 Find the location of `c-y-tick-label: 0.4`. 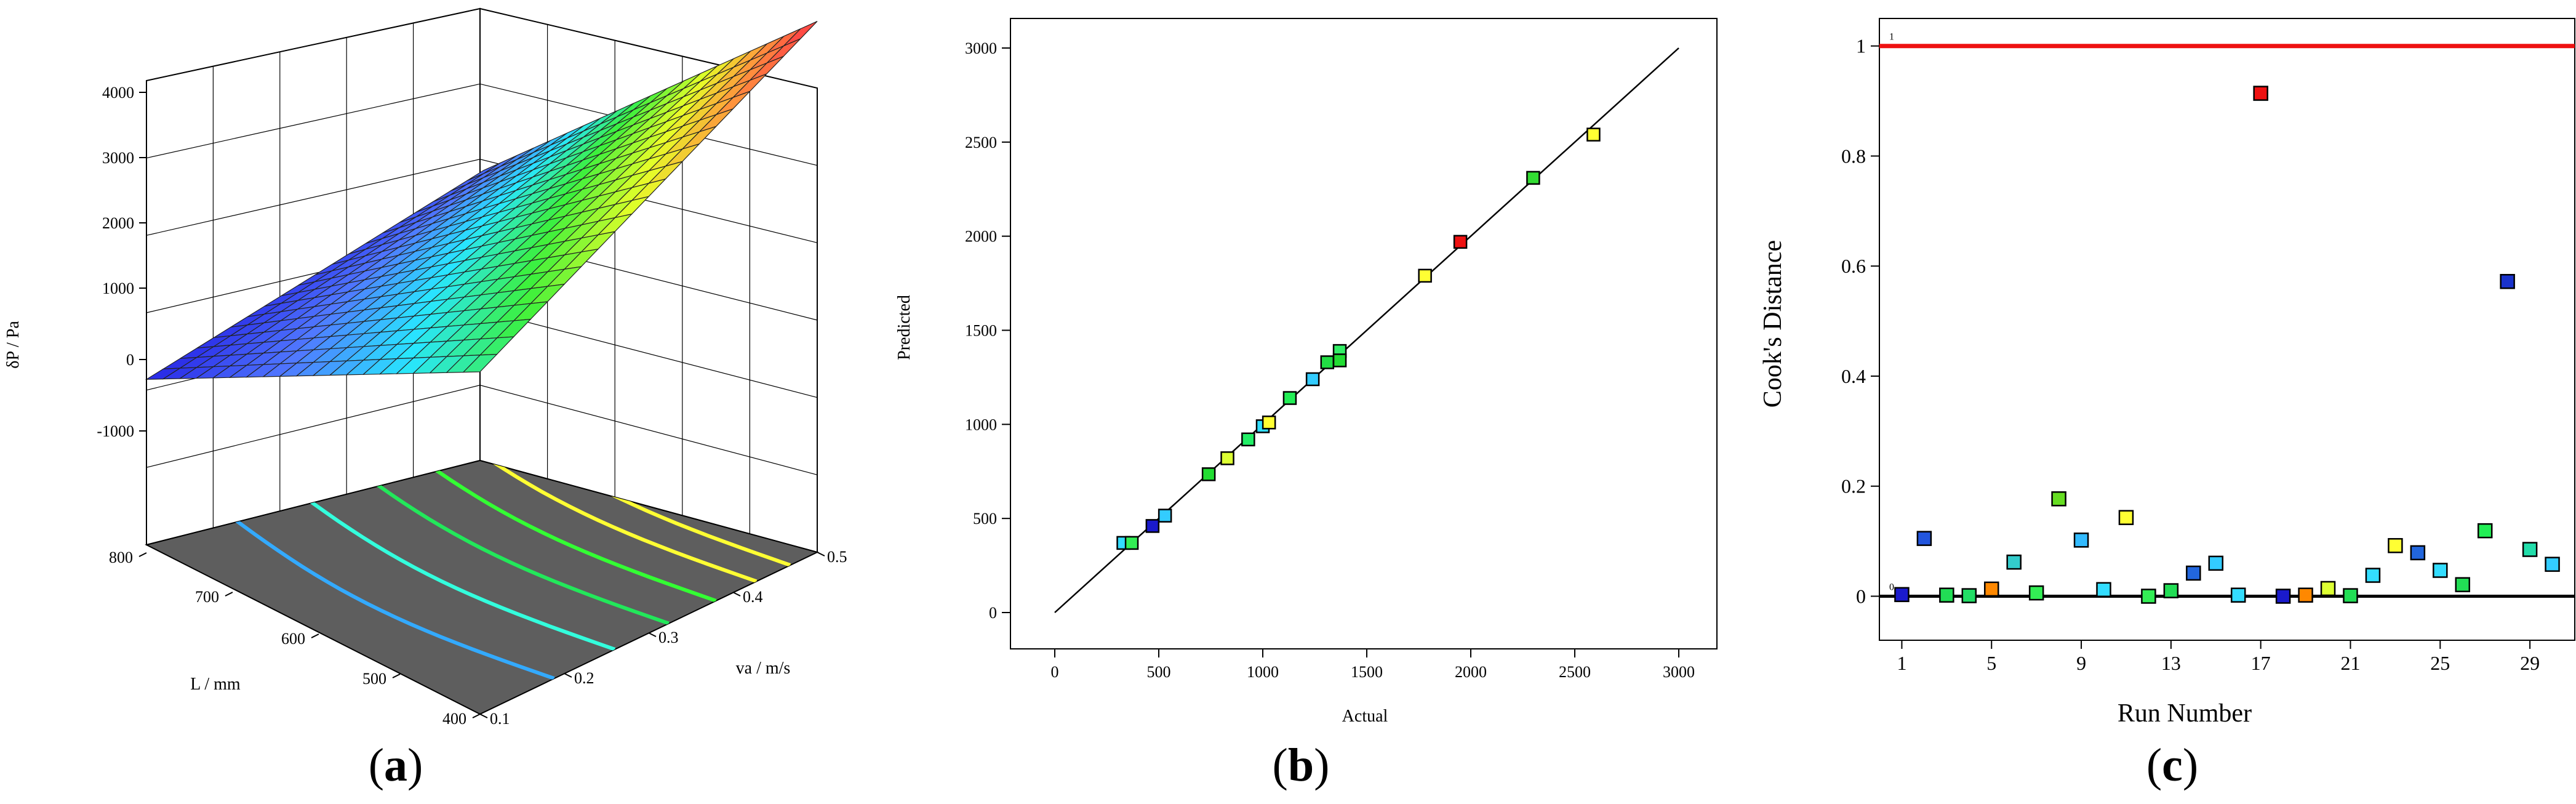

c-y-tick-label: 0.4 is located at coordinates (1853, 376).